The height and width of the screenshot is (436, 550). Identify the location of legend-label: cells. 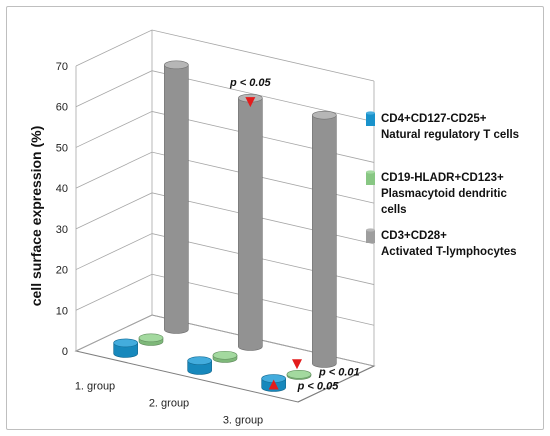
(394, 210).